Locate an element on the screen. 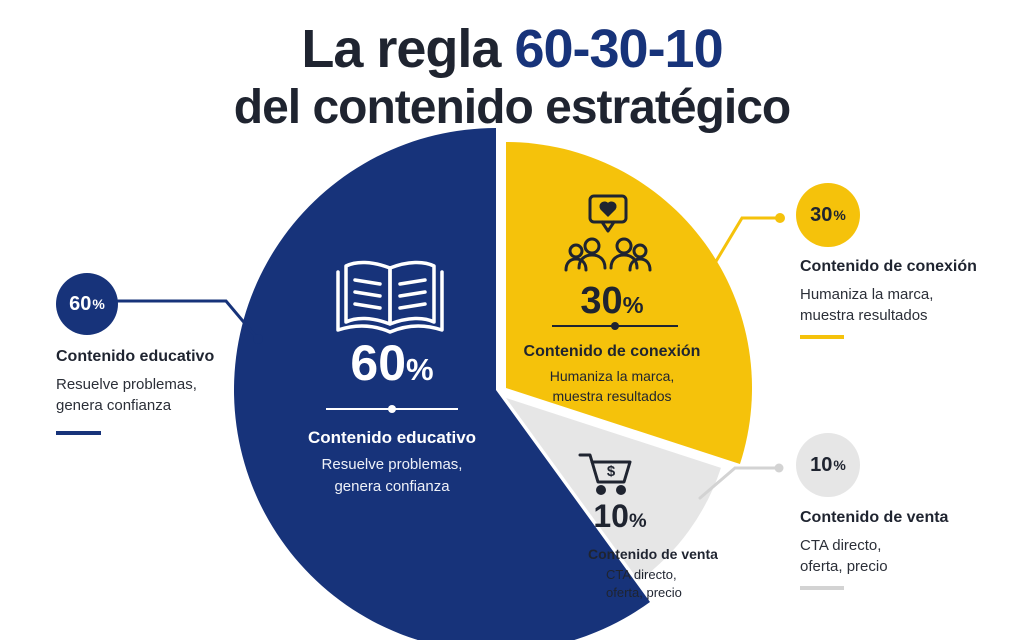 This screenshot has height=640, width=1024. legend-underline-venta is located at coordinates (822, 588).